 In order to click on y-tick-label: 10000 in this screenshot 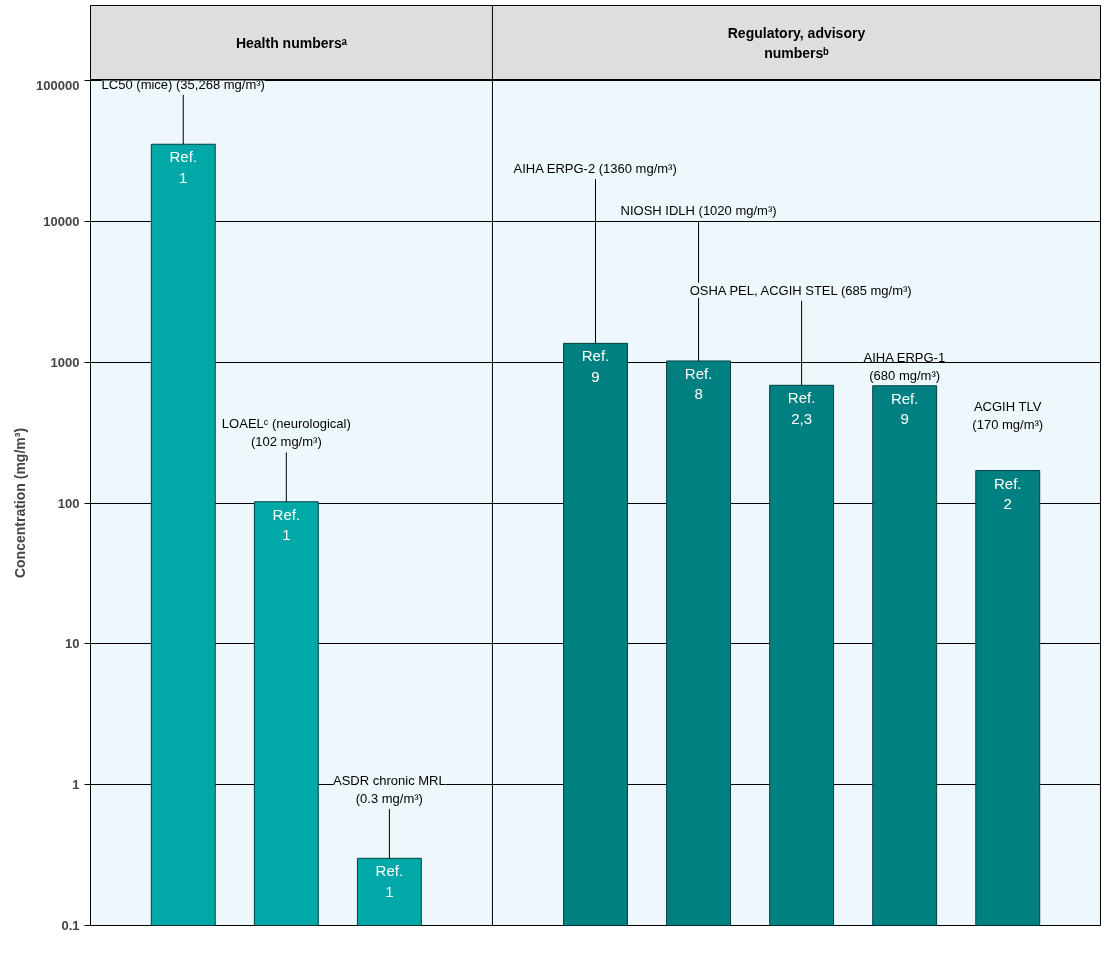, I will do `click(61, 221)`.